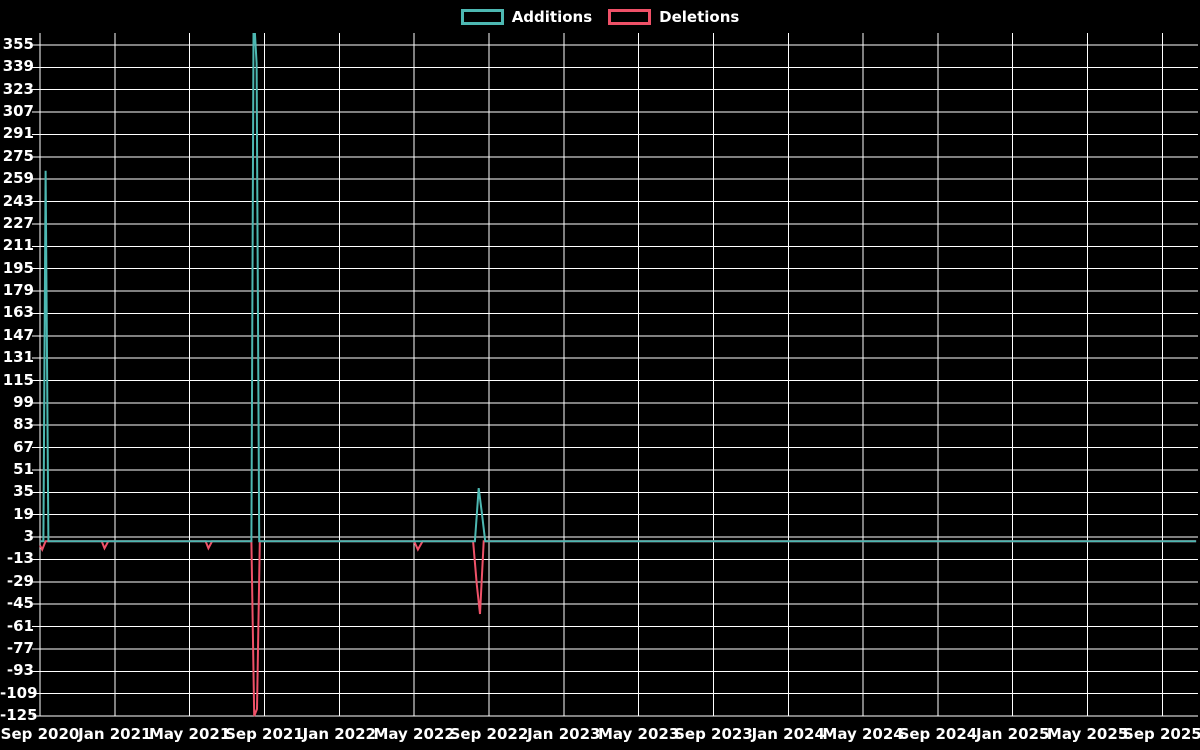  Describe the element at coordinates (482, 17) in the screenshot. I see `legend-swatch-additions-icon` at that location.